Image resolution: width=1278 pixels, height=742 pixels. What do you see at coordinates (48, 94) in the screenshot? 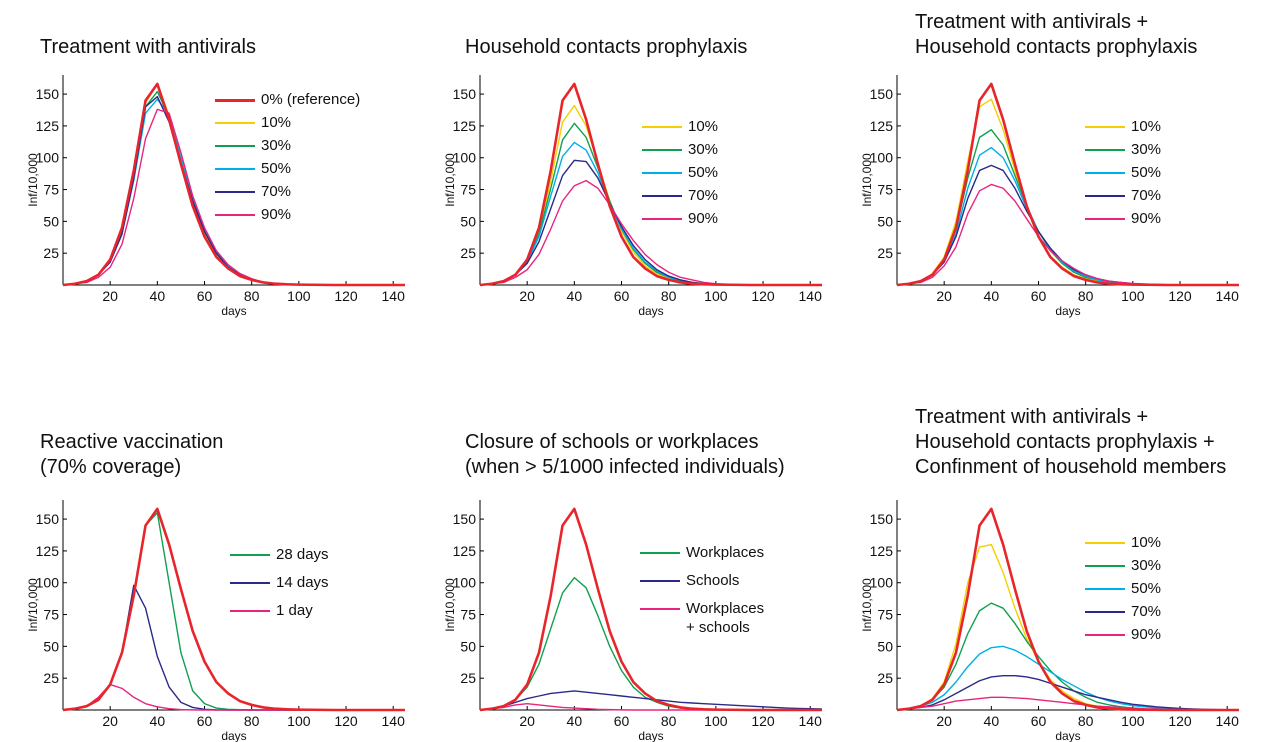
I see `y-tick-label: 150` at bounding box center [48, 94].